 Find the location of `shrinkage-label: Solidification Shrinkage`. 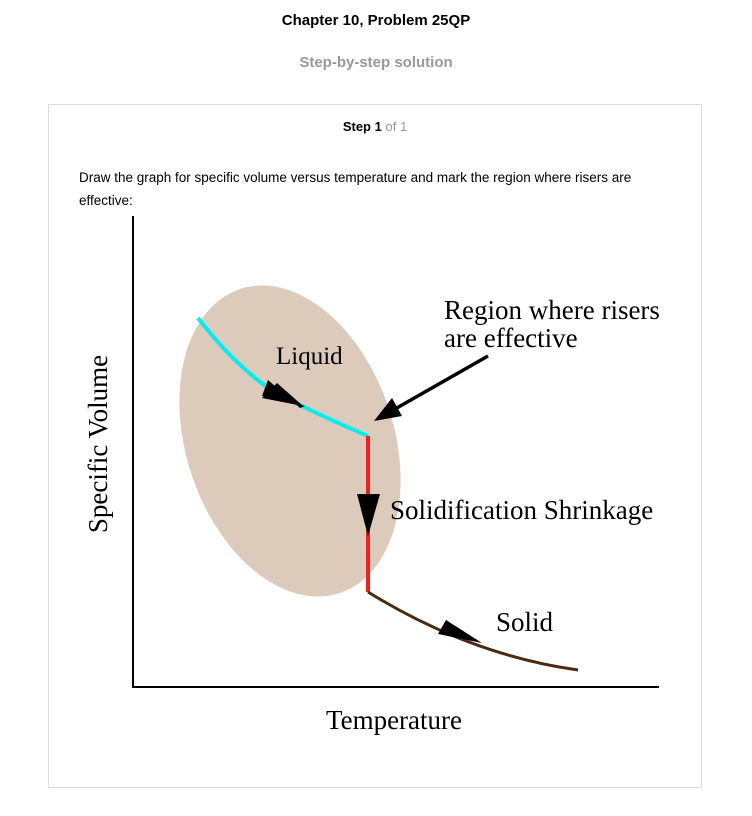

shrinkage-label: Solidification Shrinkage is located at coordinates (521, 510).